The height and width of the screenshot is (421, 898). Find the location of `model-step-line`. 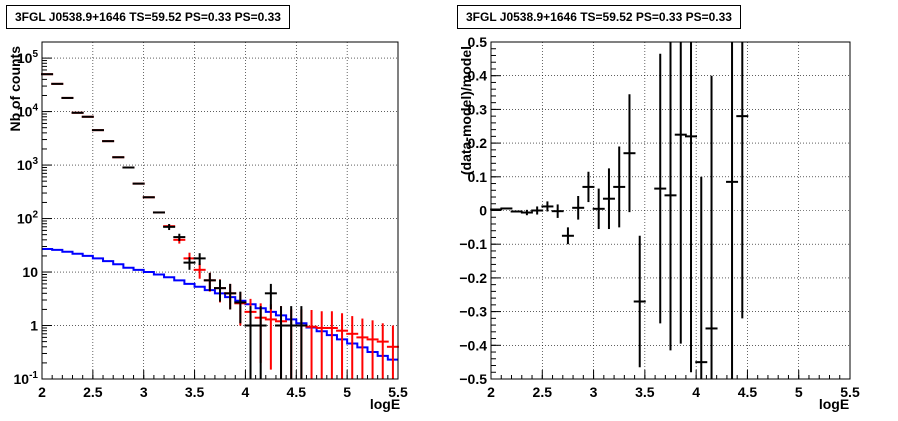

model-step-line is located at coordinates (220, 304).